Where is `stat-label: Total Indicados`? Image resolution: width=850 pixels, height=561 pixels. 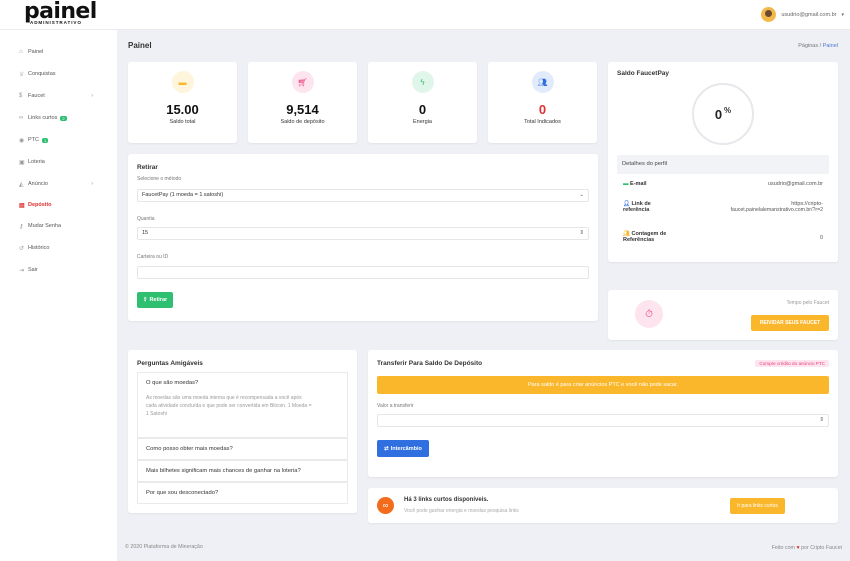 stat-label: Total Indicados is located at coordinates (542, 122).